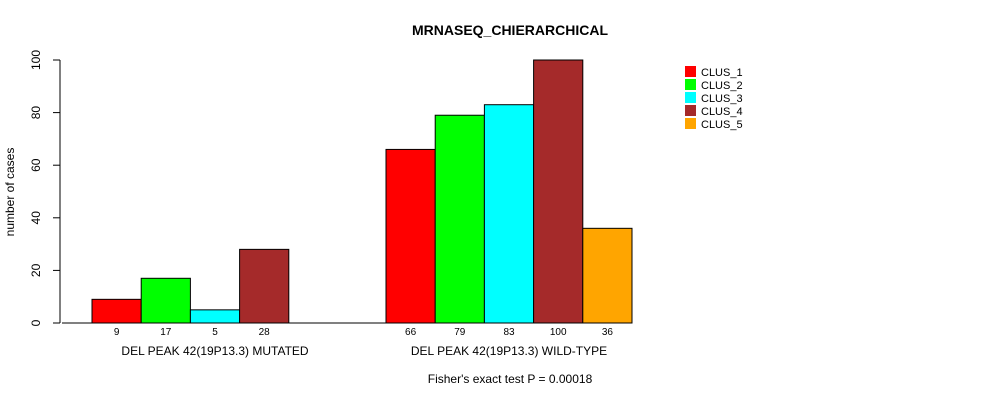 This screenshot has height=400, width=990. Describe the element at coordinates (36, 165) in the screenshot. I see `y-tick-label: 60` at that location.